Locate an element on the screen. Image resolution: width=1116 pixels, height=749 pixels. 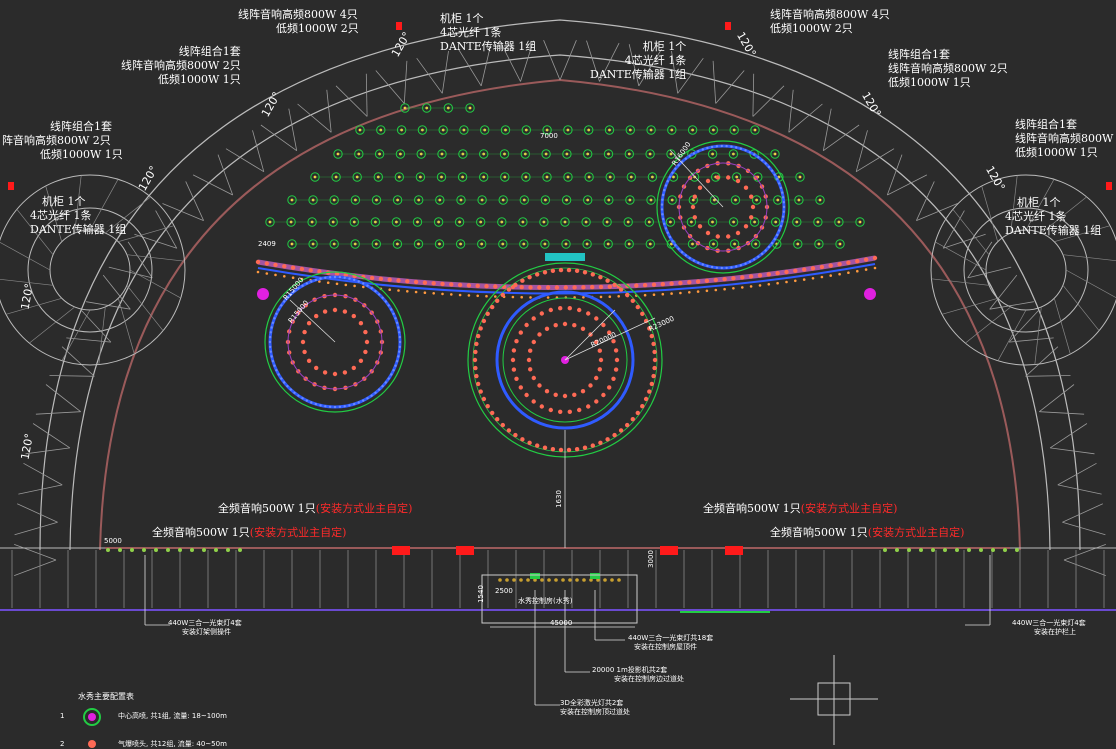
fullrange-speaker is located at coordinates (401, 550).